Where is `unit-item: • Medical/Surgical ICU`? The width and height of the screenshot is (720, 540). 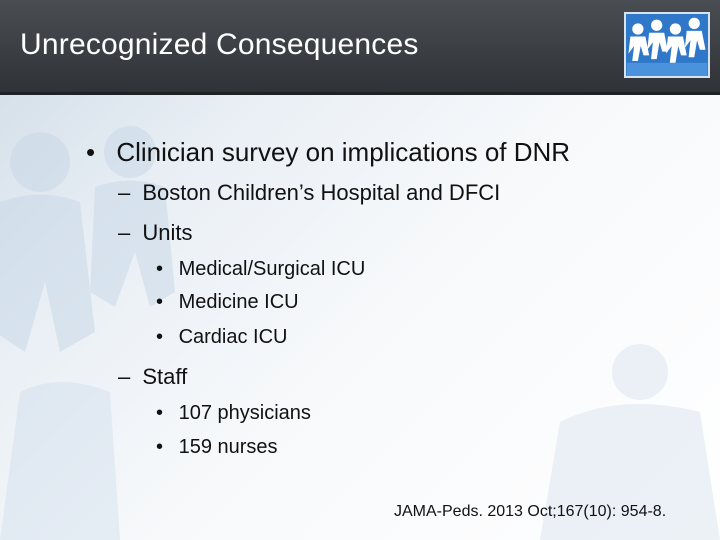
unit-item: • Medical/Surgical ICU is located at coordinates (260, 269).